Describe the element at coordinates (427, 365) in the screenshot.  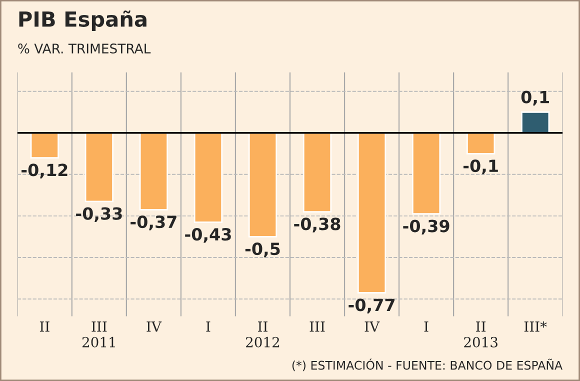
I see `text: (*) ESTIMACIÓN - FUENTE: BANCO DE ESPAÑA` at that location.